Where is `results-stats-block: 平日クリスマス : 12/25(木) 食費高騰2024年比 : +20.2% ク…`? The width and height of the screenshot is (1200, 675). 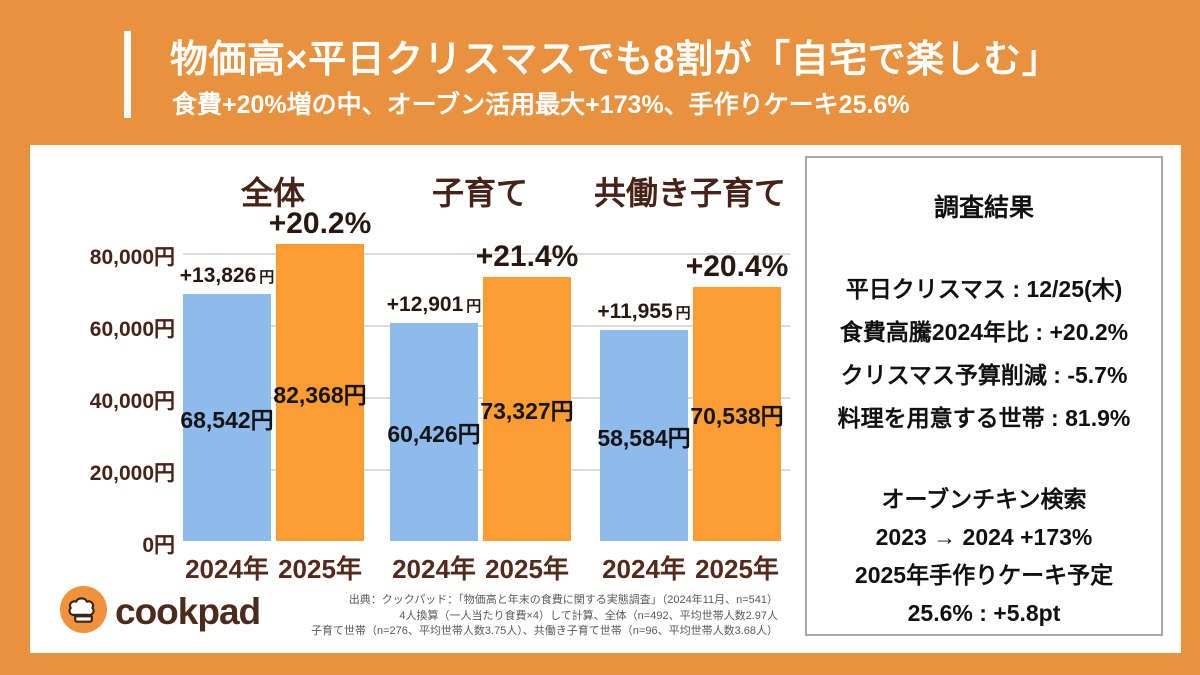
results-stats-block: 平日クリスマス : 12/25(木) 食費高騰2024年比 : +20.2% ク… is located at coordinates (984, 354).